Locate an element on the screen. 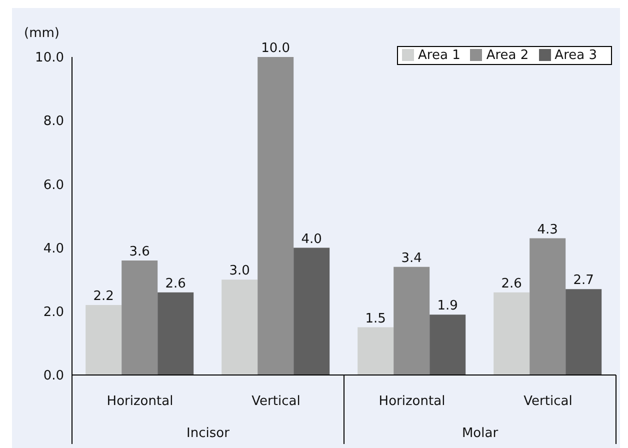 The height and width of the screenshot is (448, 628). y-tick-label: 8.0 is located at coordinates (53, 122).